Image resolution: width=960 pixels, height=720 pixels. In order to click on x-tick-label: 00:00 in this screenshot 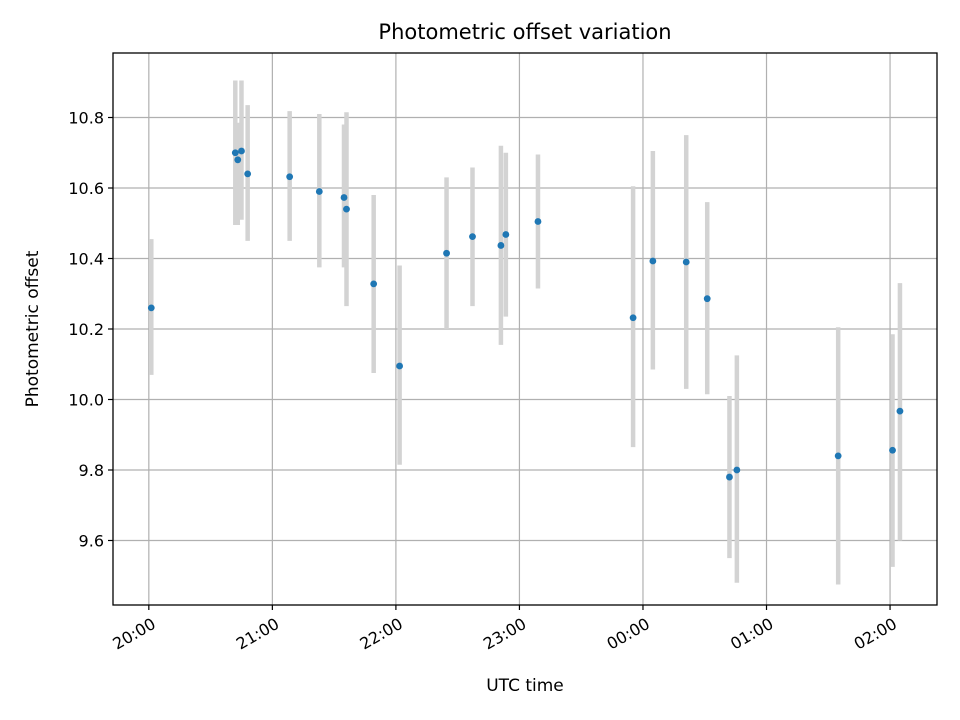, I will do `click(628, 634)`.